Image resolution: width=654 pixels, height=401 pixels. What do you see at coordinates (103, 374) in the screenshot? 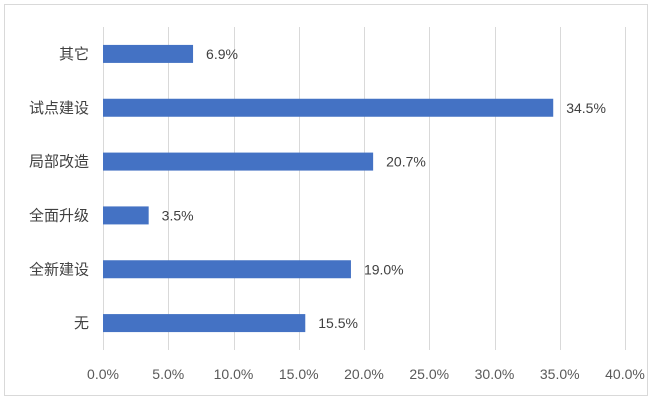
I see `x-tick-label: 0.0%` at bounding box center [103, 374].